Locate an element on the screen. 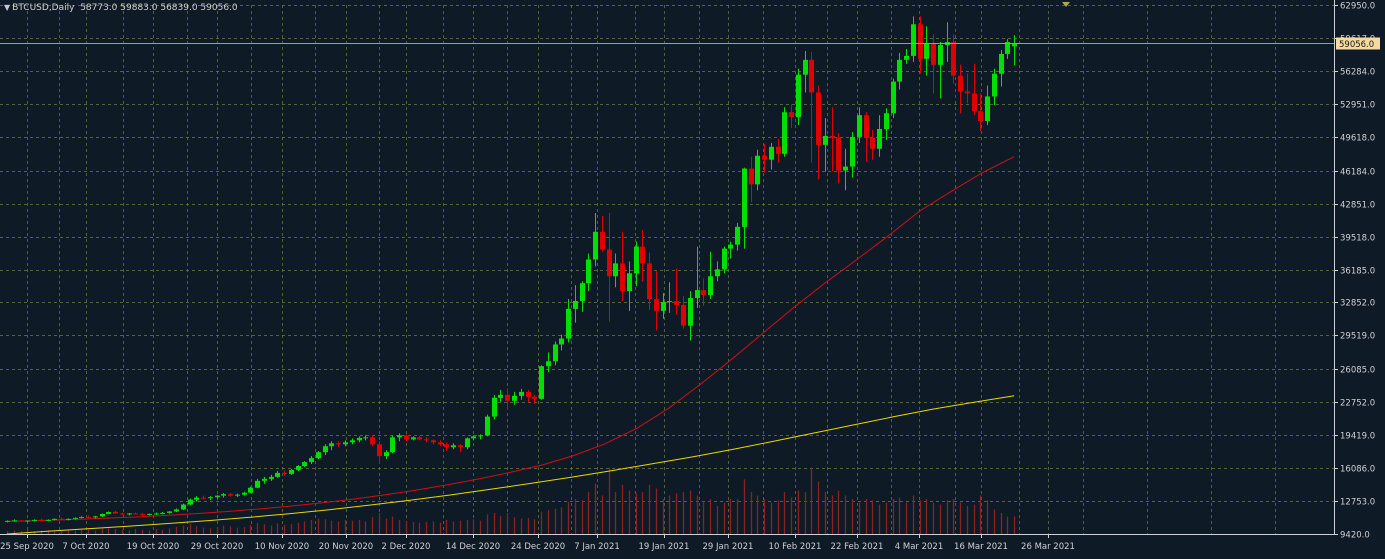  dropdown-triangle-icon: ▼ is located at coordinates (7, 7).